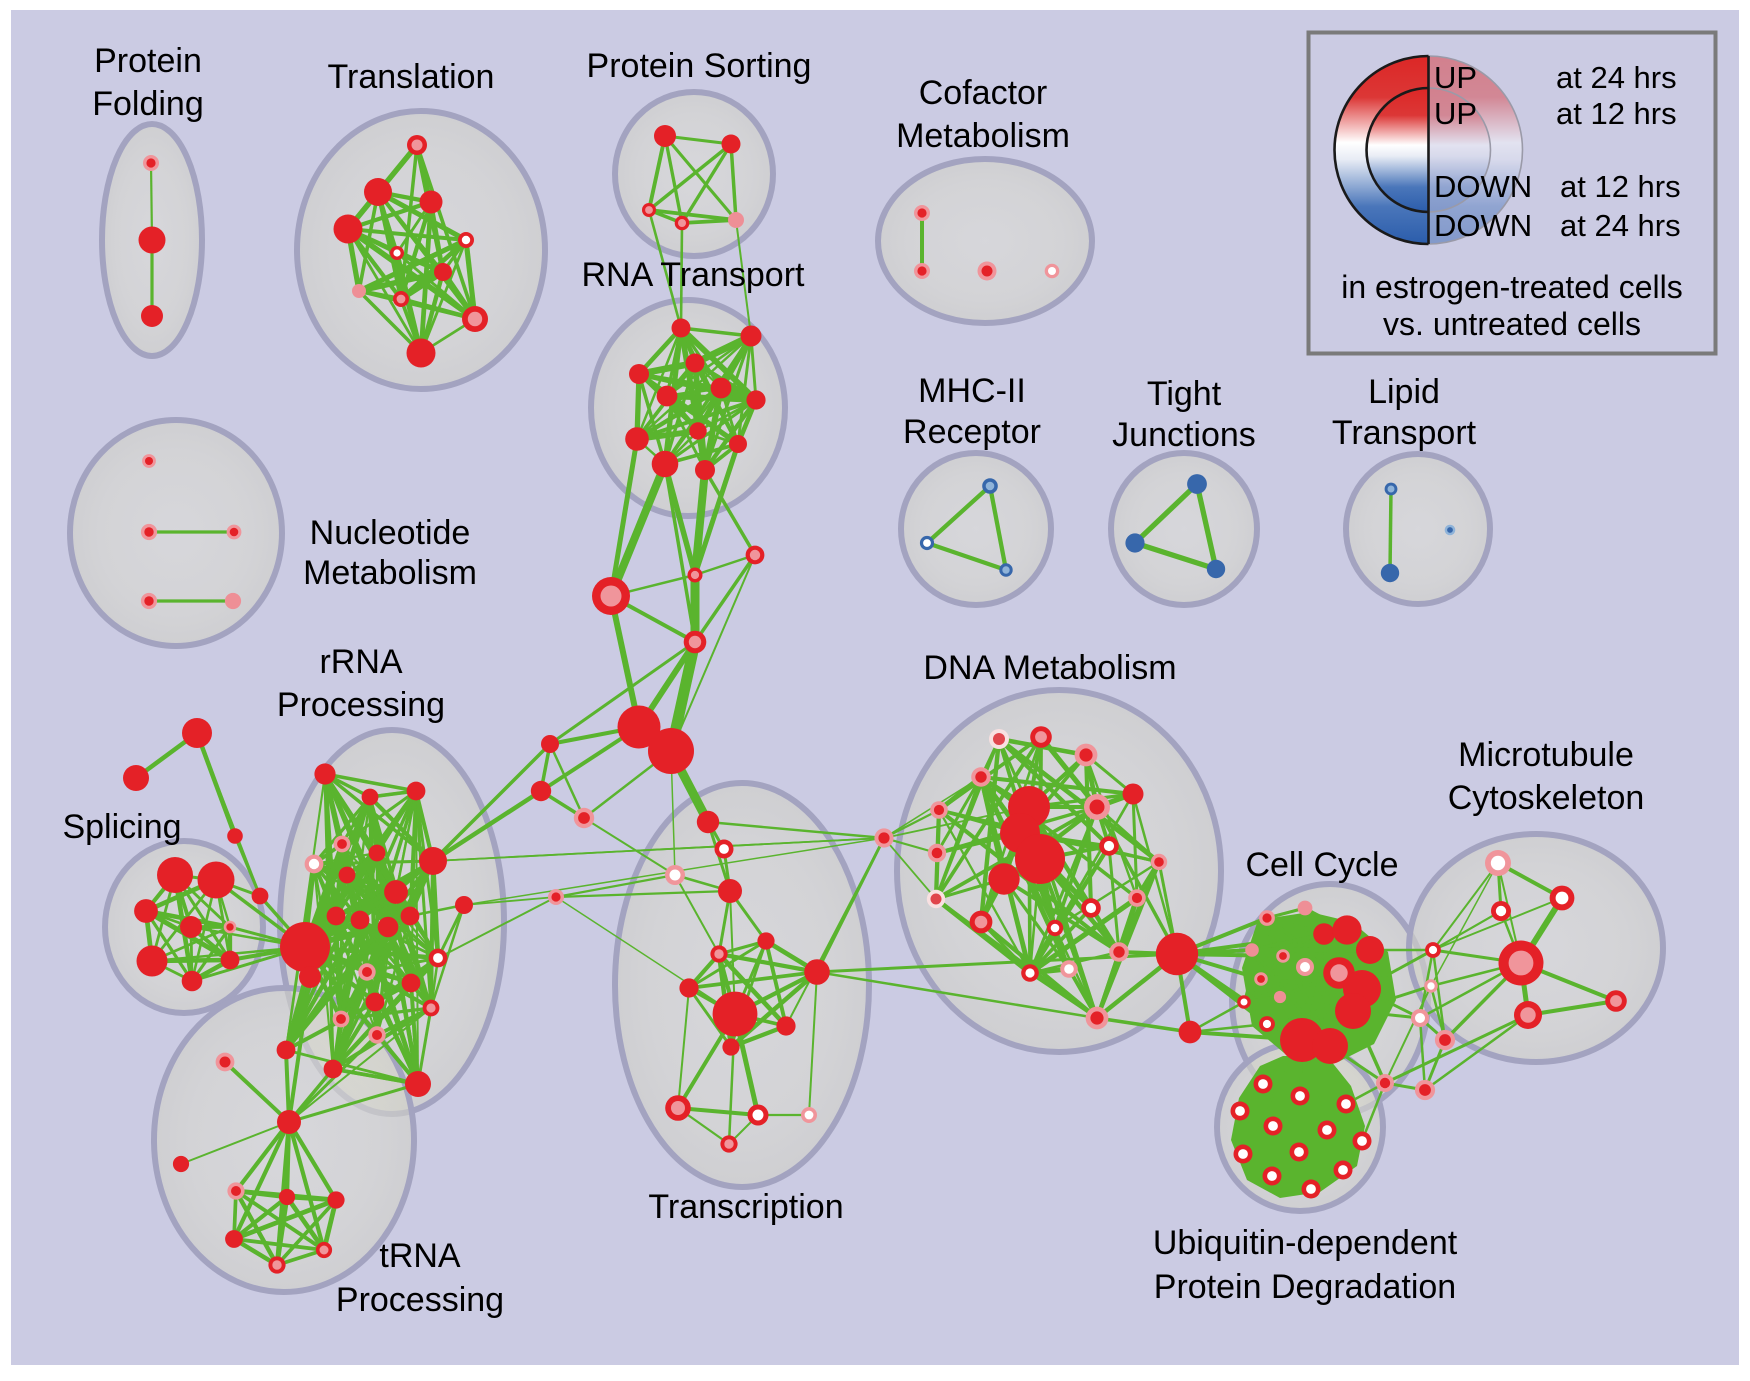  What do you see at coordinates (983, 93) in the screenshot?
I see `svg-text: Cofactor` at bounding box center [983, 93].